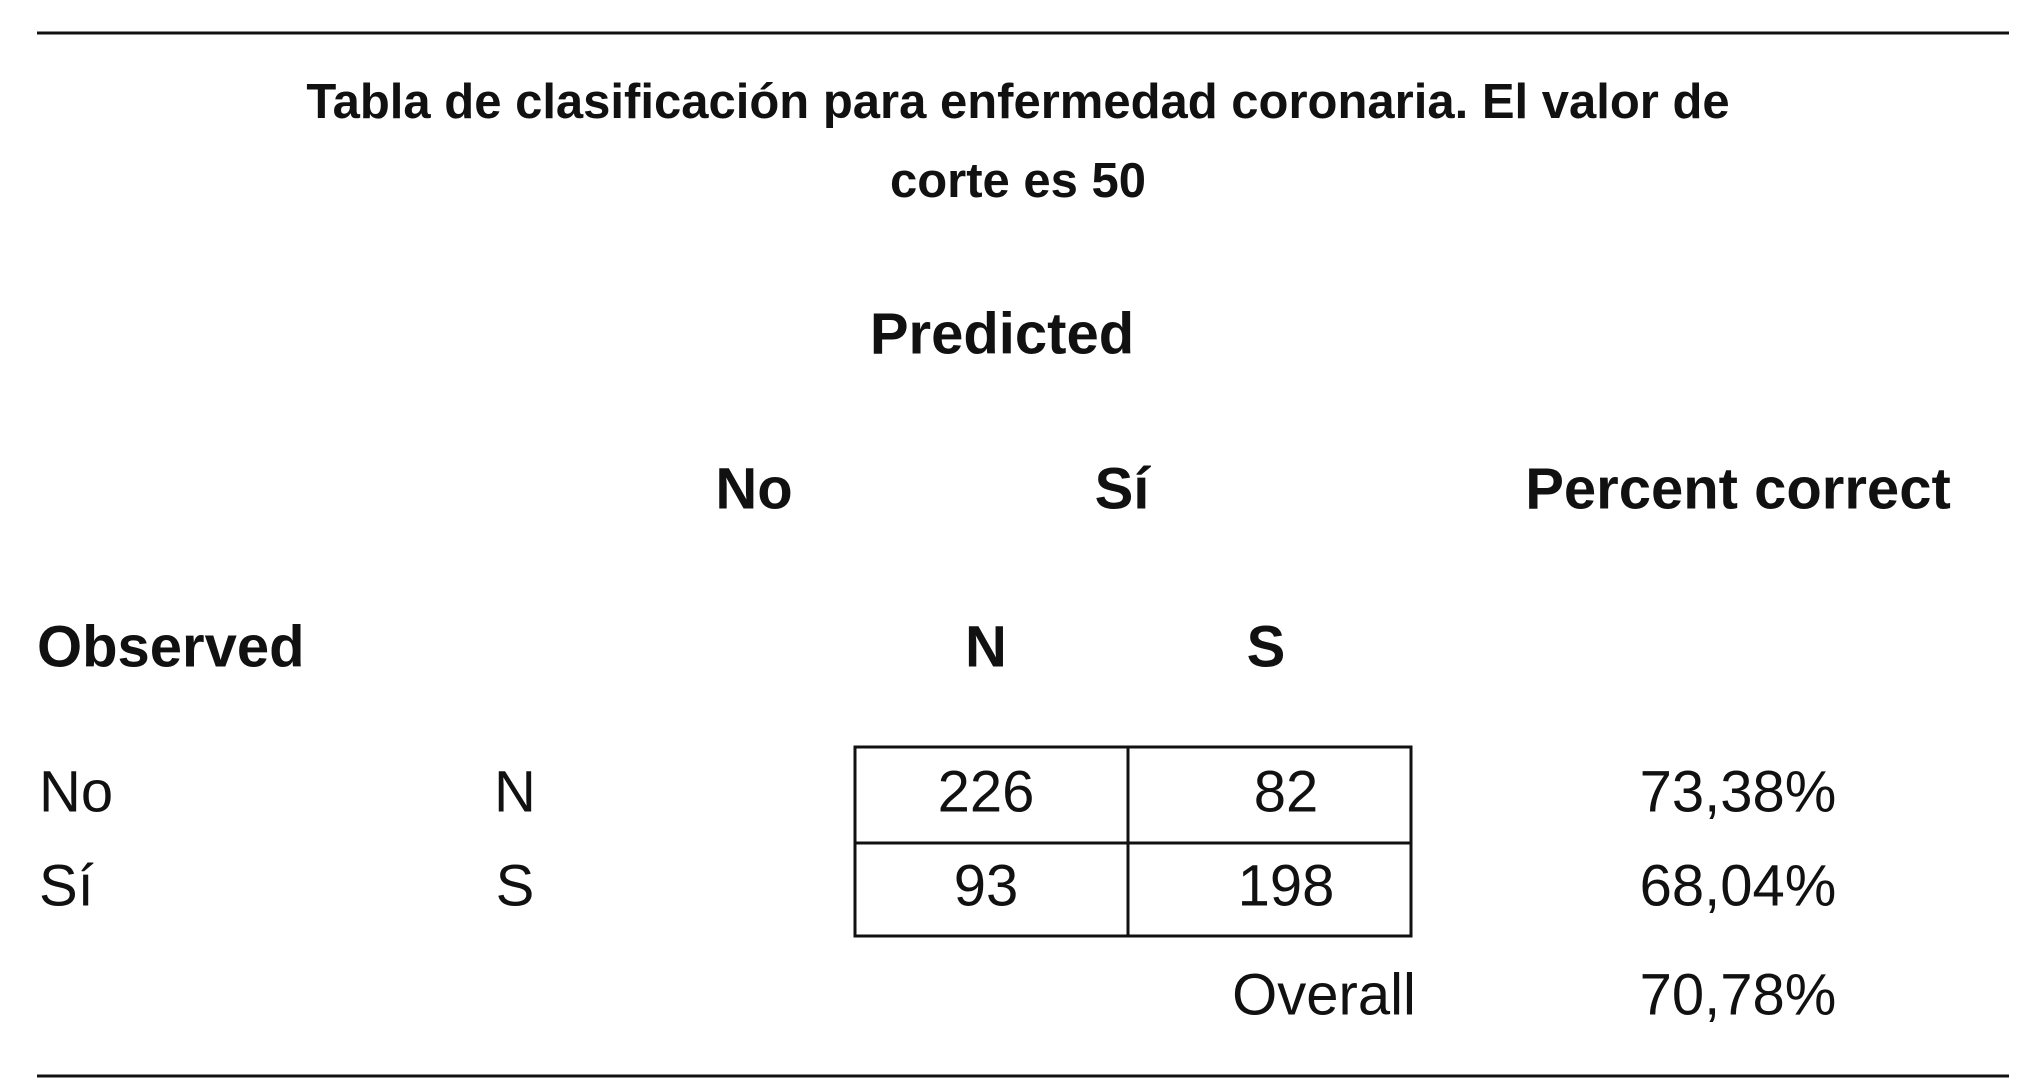 The image size is (2036, 1081). What do you see at coordinates (1738, 885) in the screenshot?
I see `percent-value: 68,04%` at bounding box center [1738, 885].